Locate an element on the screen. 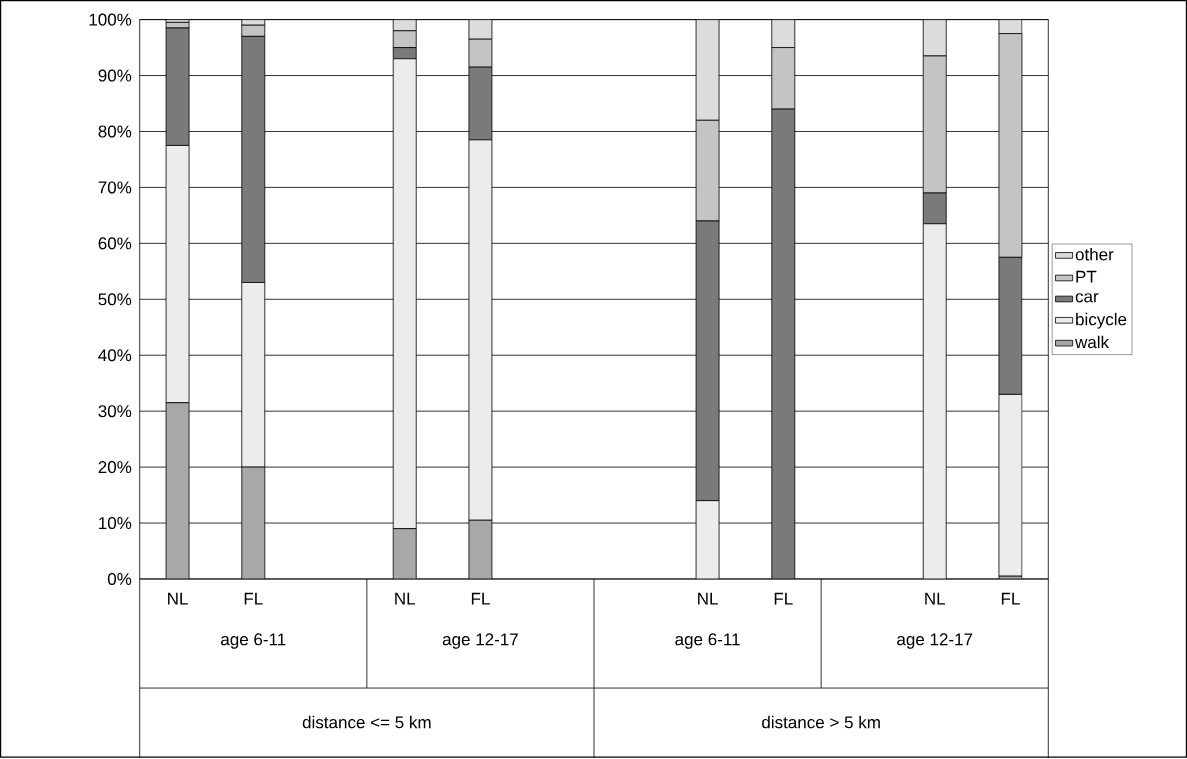 The width and height of the screenshot is (1187, 759). y-tick-label: 20% is located at coordinates (115, 467).